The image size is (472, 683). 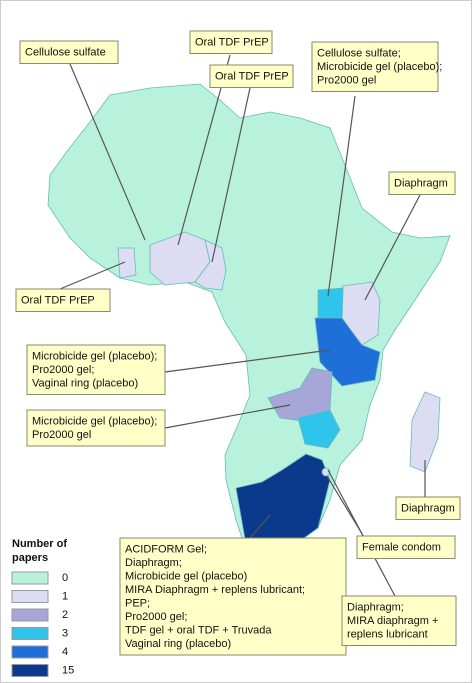 What do you see at coordinates (39, 544) in the screenshot?
I see `legend-title: Number of` at bounding box center [39, 544].